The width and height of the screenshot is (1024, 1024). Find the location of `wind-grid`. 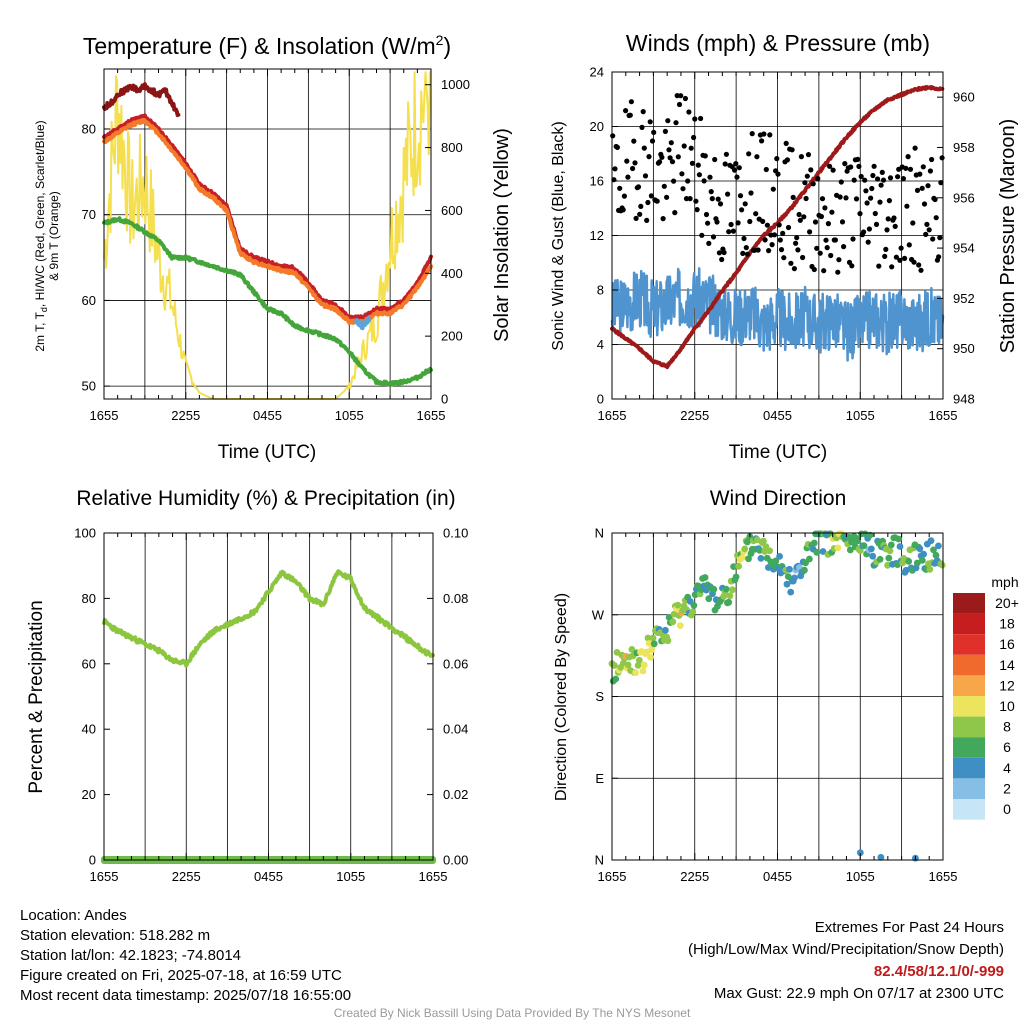

wind-grid is located at coordinates (777, 235).